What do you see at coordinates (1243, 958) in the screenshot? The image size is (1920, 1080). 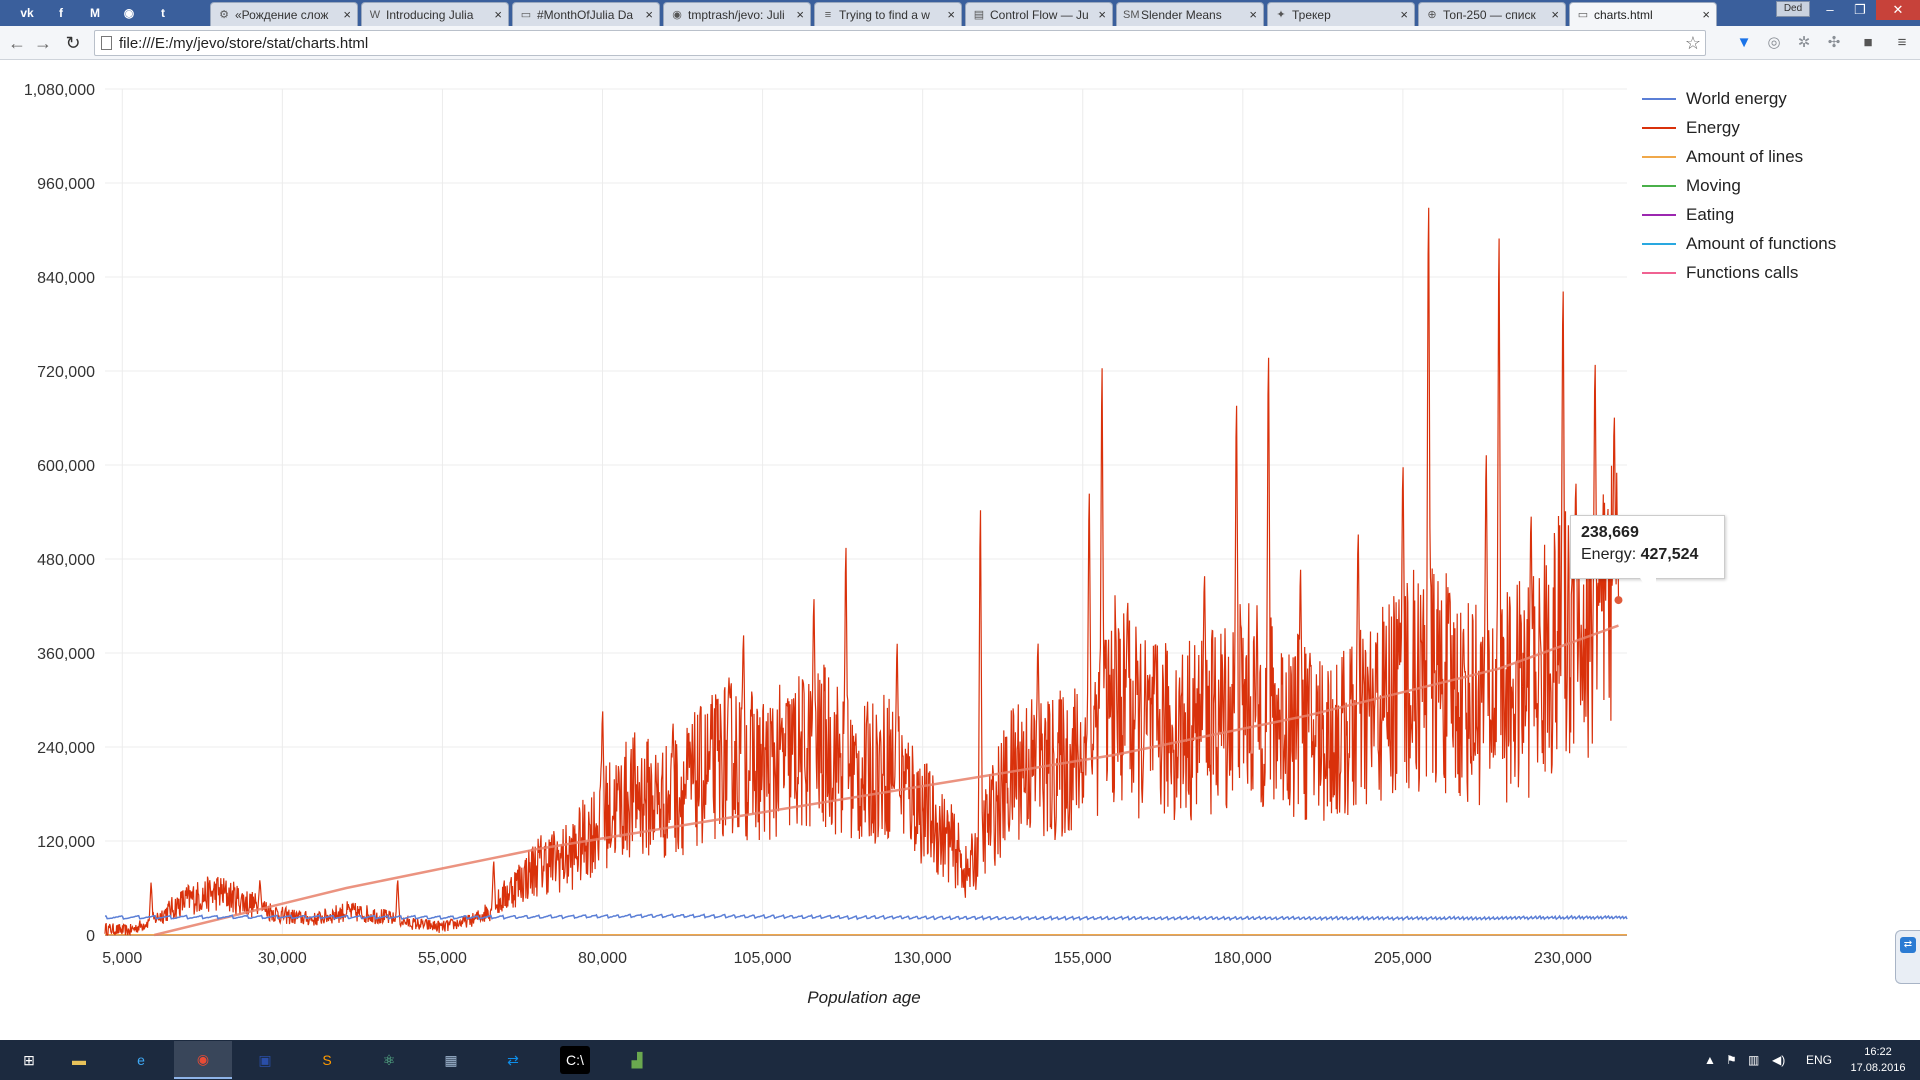 I see `x-tick-label: 180,000` at bounding box center [1243, 958].